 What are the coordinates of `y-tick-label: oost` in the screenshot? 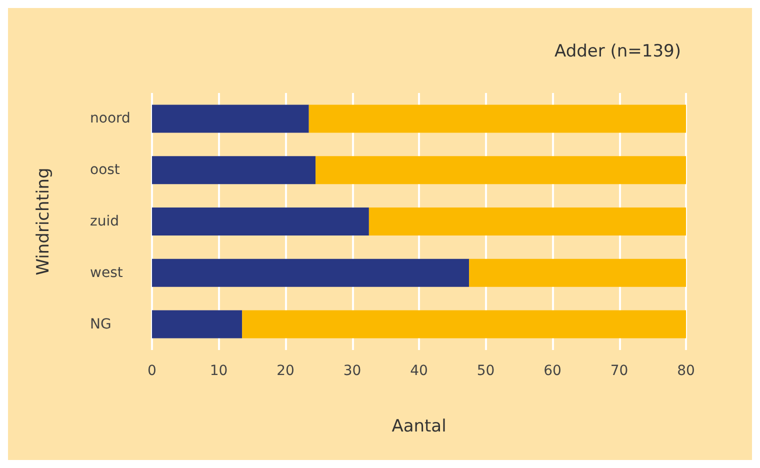 It's located at (105, 170).